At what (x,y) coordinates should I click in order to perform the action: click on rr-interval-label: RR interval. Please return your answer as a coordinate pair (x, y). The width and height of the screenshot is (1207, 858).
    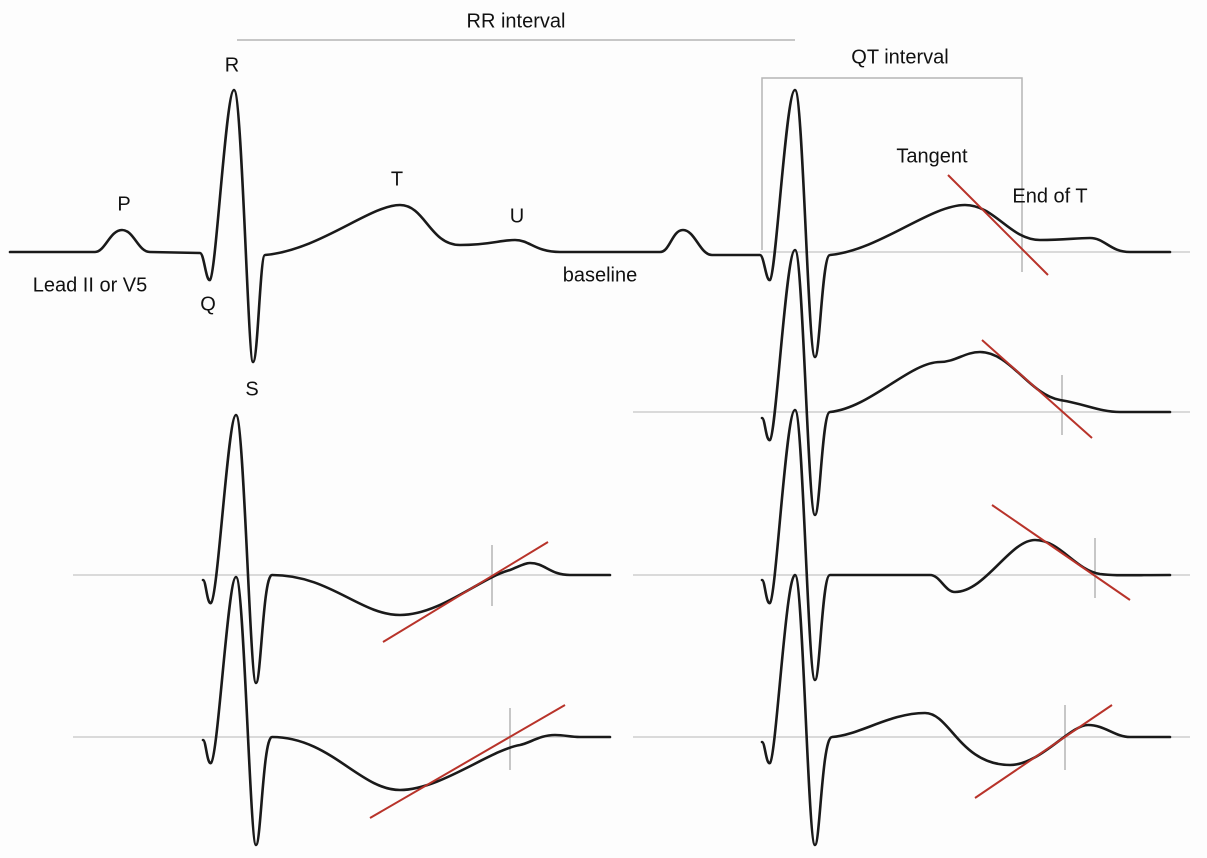
    Looking at the image, I should click on (516, 21).